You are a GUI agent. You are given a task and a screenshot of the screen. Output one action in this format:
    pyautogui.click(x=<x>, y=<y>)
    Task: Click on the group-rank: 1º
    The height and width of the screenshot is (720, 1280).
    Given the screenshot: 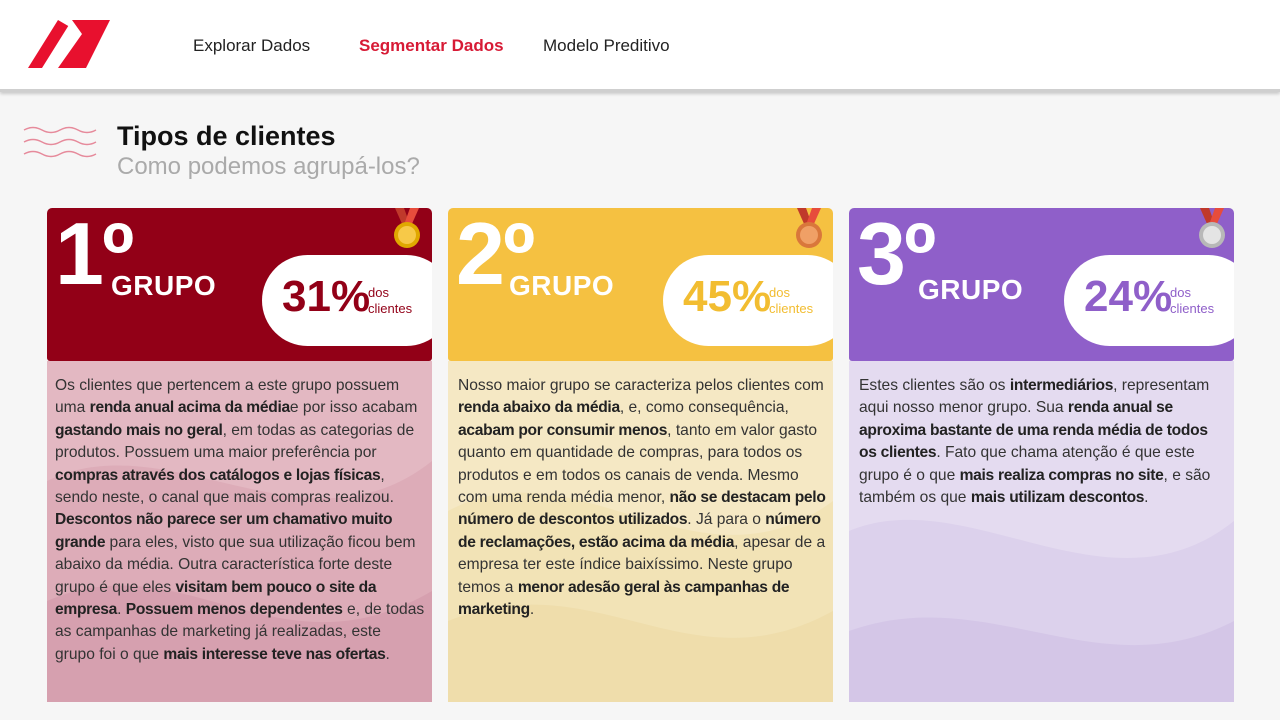 What is the action you would take?
    pyautogui.click(x=94, y=255)
    